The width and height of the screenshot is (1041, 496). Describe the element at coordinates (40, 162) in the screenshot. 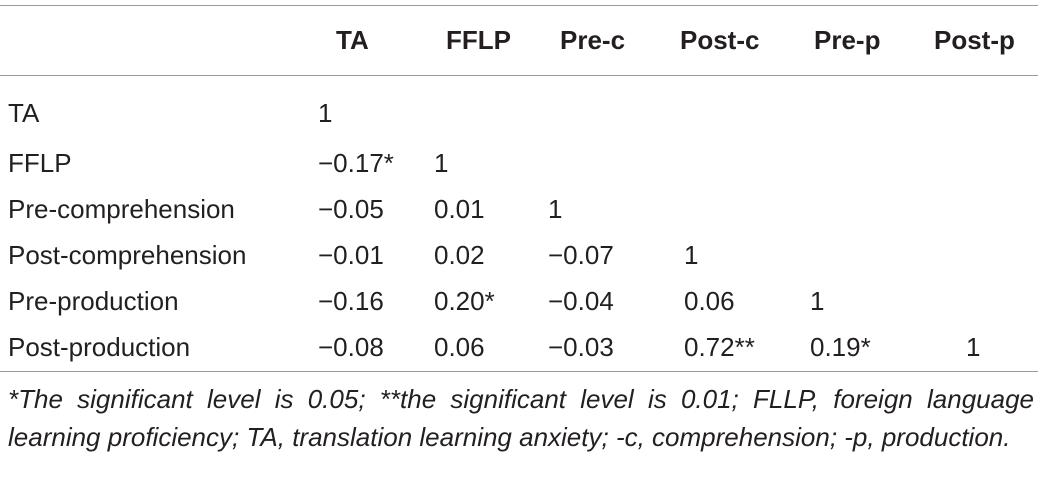

I see `row-label: FFLP` at that location.